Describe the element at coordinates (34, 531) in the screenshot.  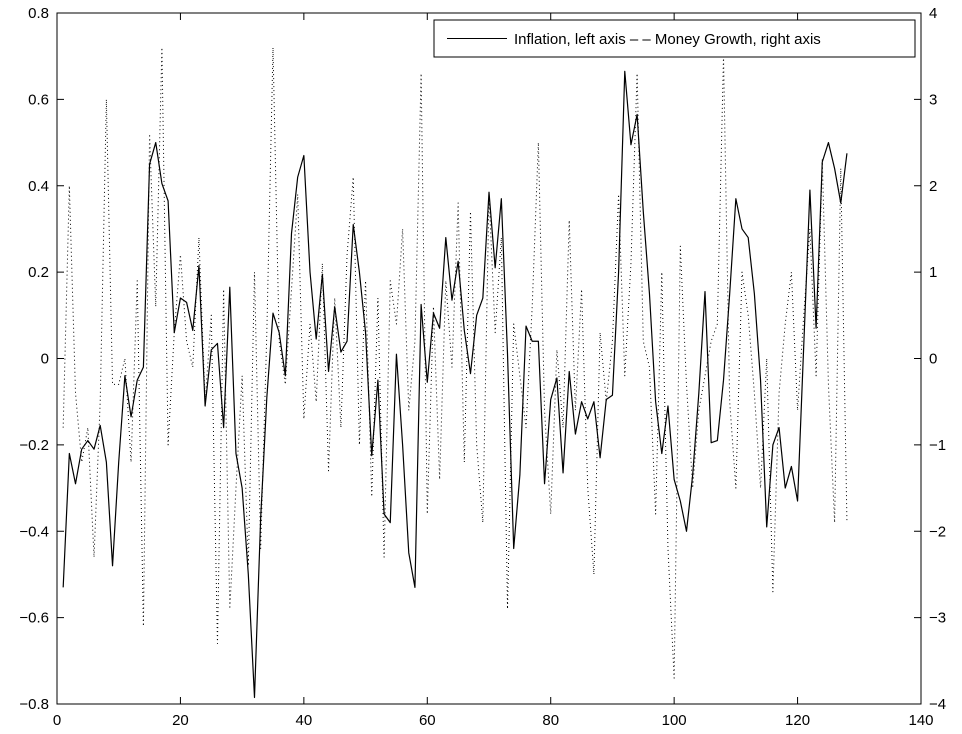
I see `y-left-tick-label: −0.4` at that location.